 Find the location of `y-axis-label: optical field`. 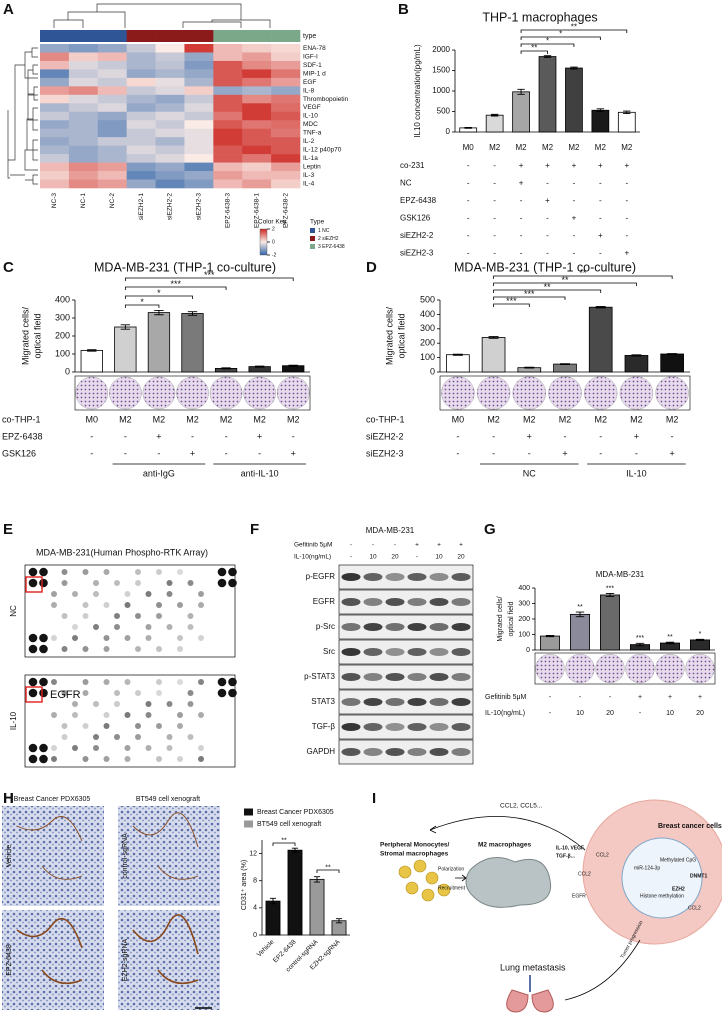

y-axis-label: optical field is located at coordinates (401, 335).